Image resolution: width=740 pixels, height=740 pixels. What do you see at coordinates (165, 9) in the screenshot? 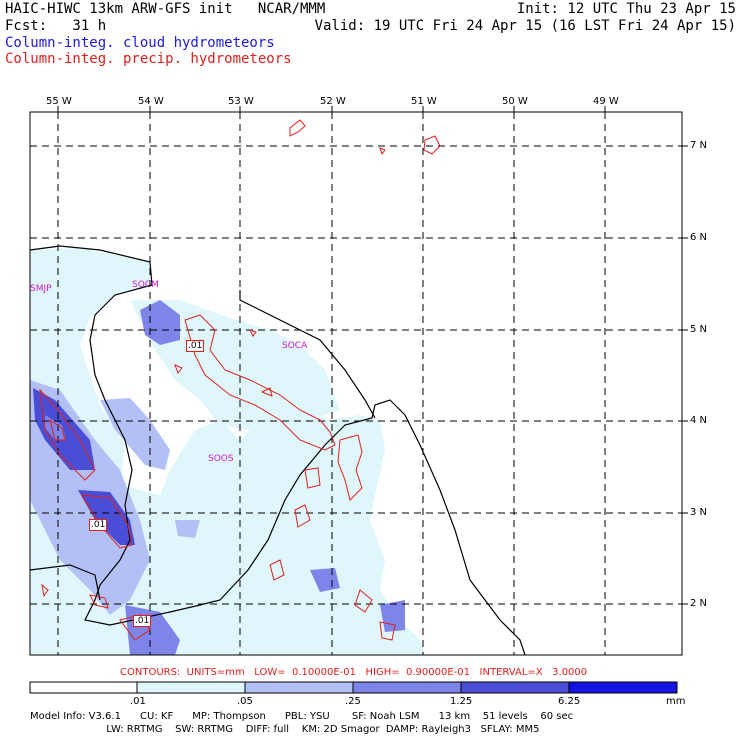
I see `header-title: HAIC-HIWC 13km ARW-GFS init NCAR/MMM` at bounding box center [165, 9].